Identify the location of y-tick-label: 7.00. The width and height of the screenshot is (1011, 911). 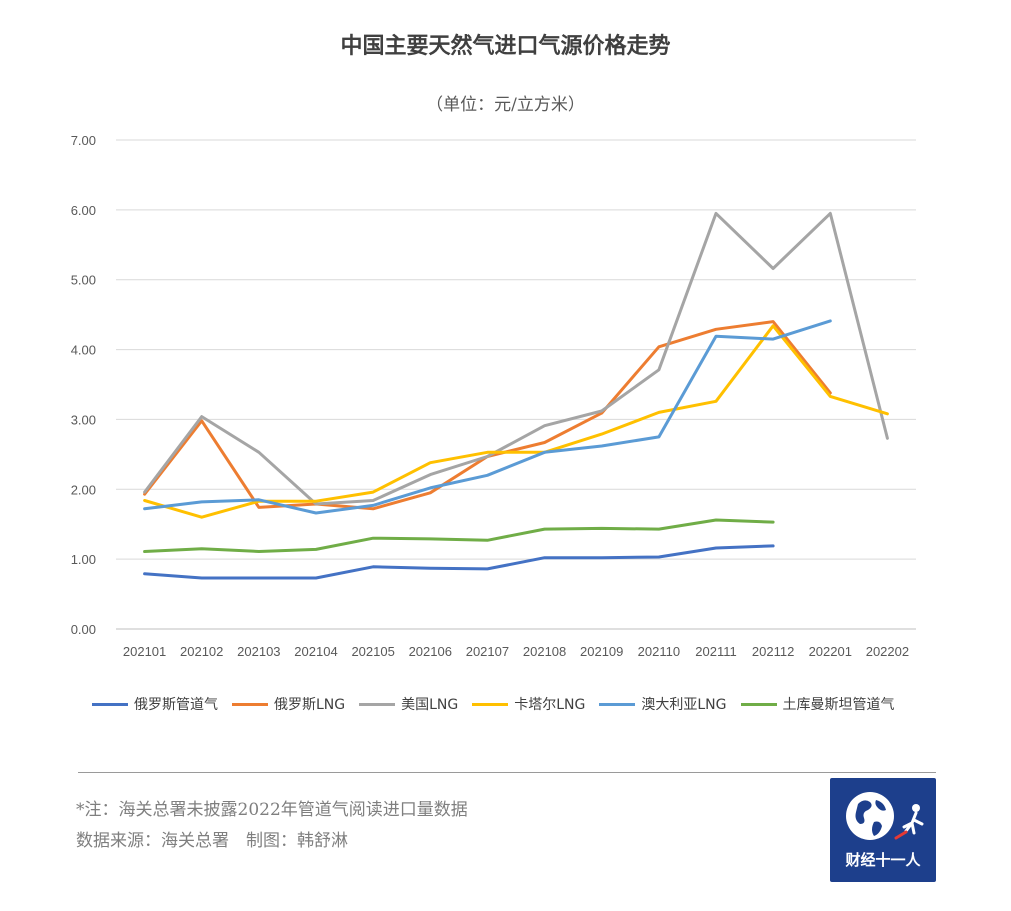
(83, 140).